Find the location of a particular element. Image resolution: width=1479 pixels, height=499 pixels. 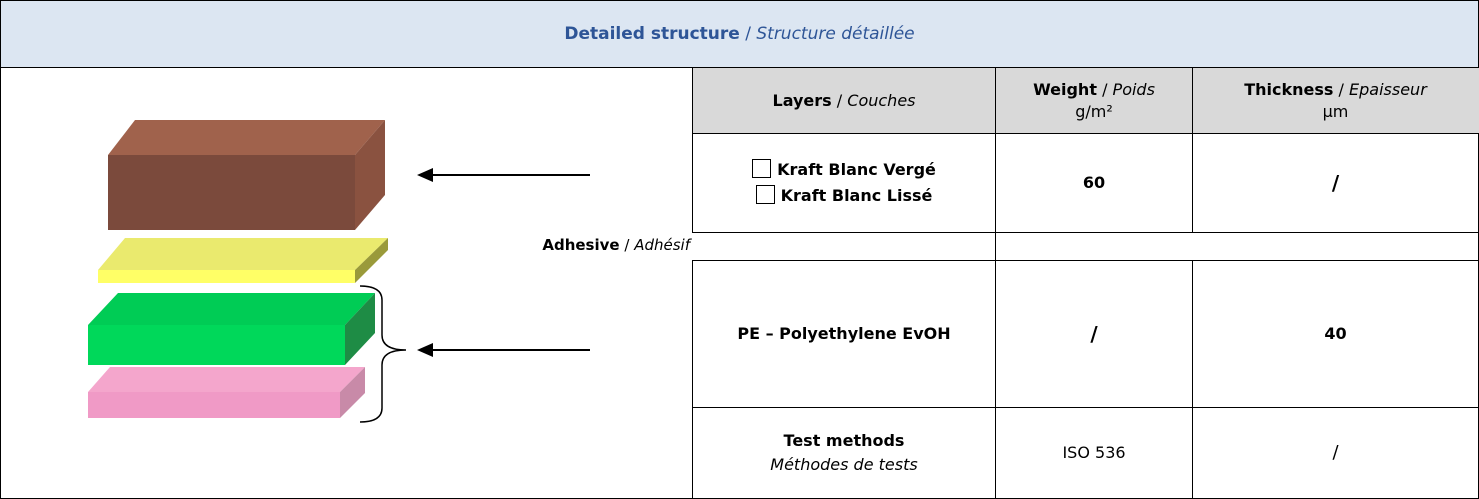

pe-block is located at coordinates (231, 329).